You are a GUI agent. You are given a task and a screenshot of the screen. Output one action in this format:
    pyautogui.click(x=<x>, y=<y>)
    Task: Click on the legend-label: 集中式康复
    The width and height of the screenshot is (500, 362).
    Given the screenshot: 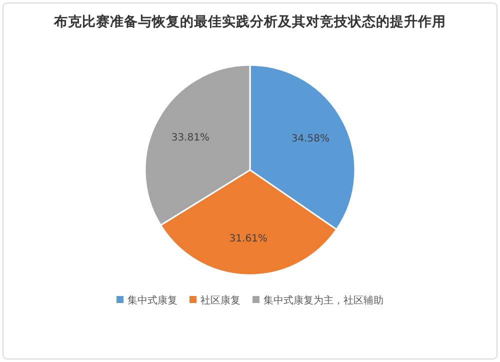 What is the action you would take?
    pyautogui.click(x=153, y=300)
    